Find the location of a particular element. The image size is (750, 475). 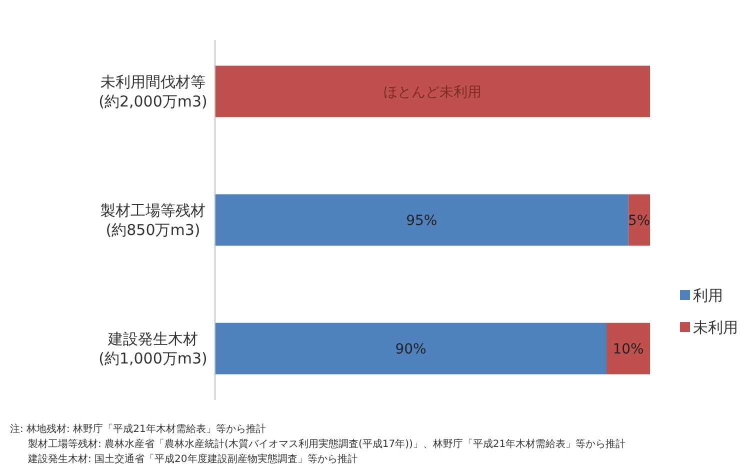

y-tick-label: 製材工場等残材 (約850万m3) is located at coordinates (153, 220).